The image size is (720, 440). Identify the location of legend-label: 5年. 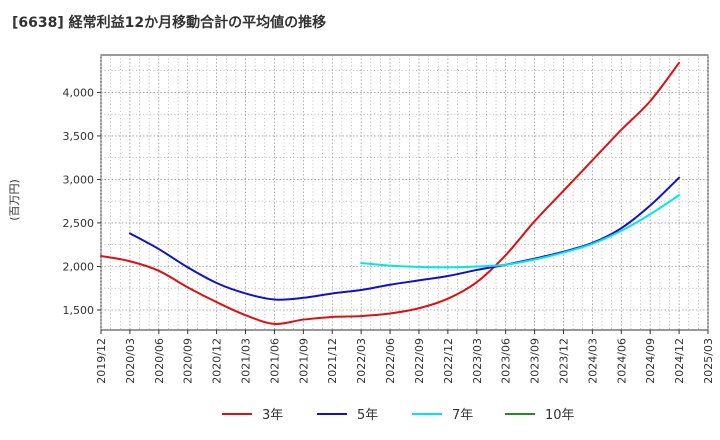
(367, 415).